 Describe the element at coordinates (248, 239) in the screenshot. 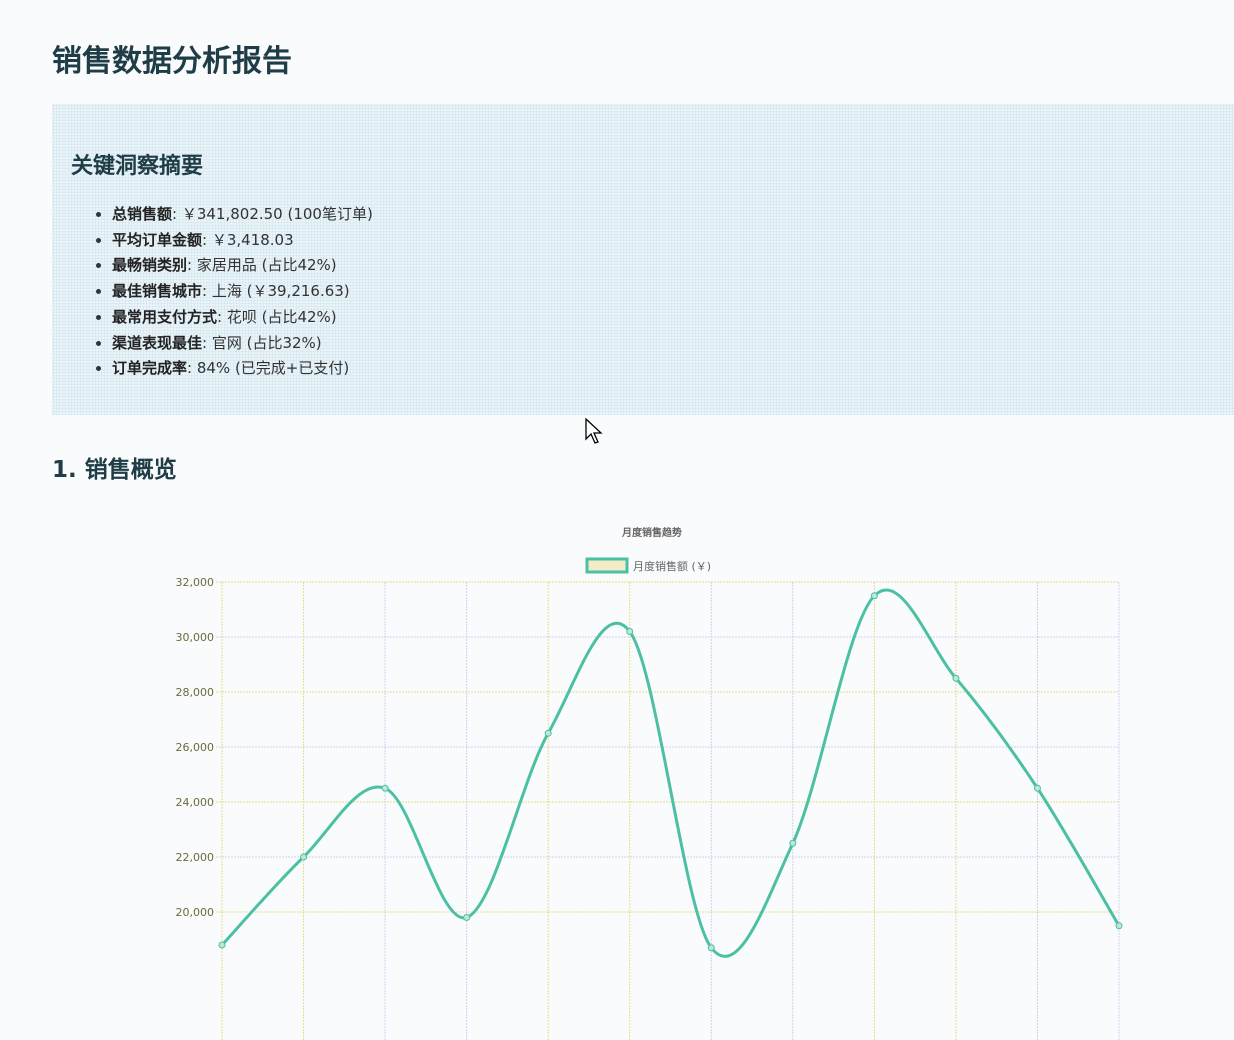

I see `item-value: : ￥3,418.03` at that location.